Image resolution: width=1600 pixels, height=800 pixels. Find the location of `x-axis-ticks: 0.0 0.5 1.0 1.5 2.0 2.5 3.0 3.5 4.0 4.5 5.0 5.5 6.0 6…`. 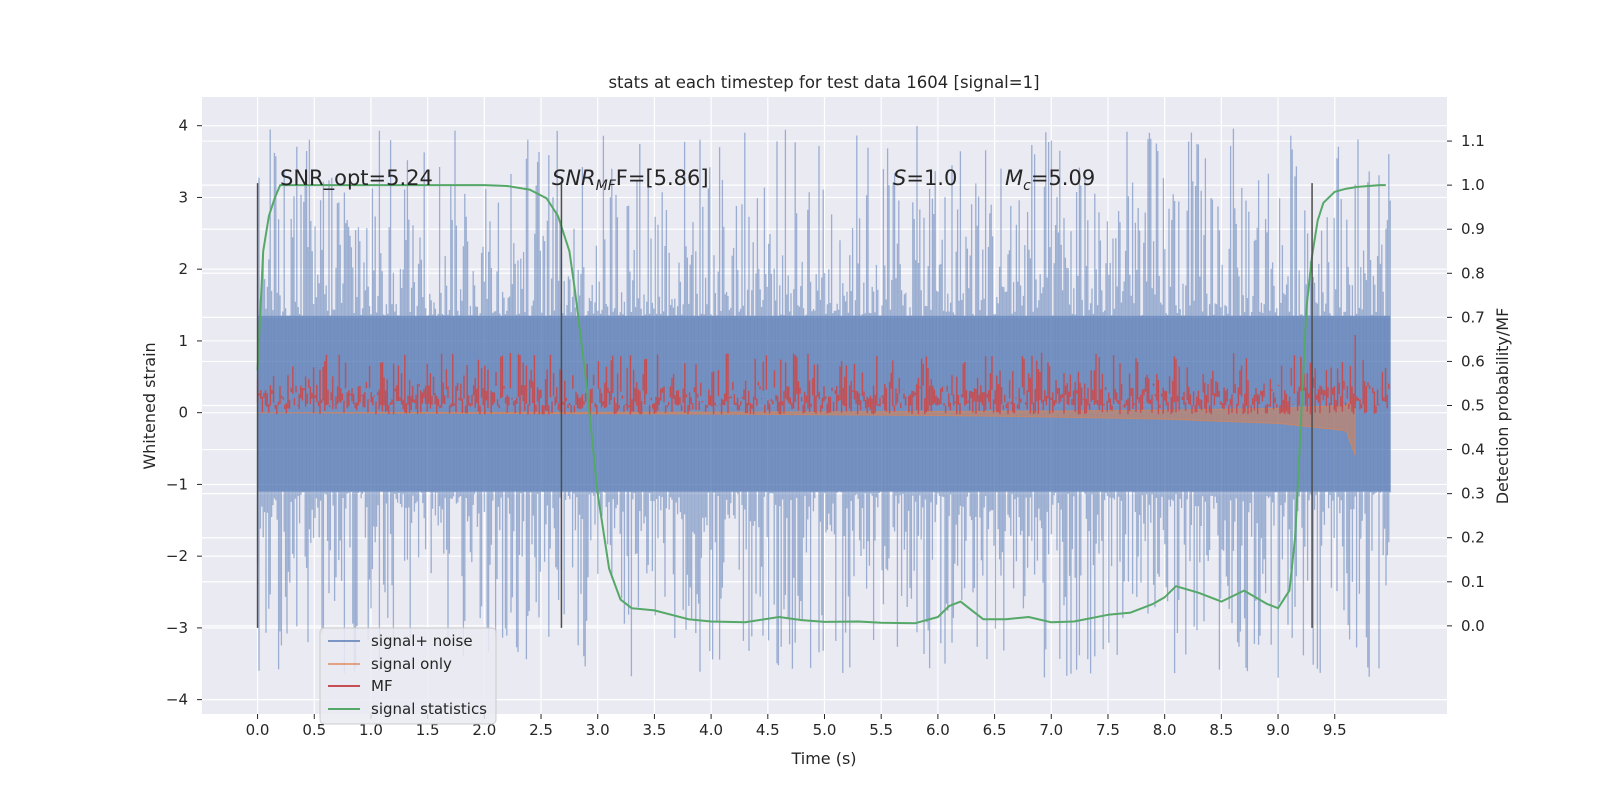

x-axis-ticks: 0.0 0.5 1.0 1.5 2.0 2.5 3.0 3.5 4.0 4.5 5.0 5.5 6.0 6… is located at coordinates (796, 726).